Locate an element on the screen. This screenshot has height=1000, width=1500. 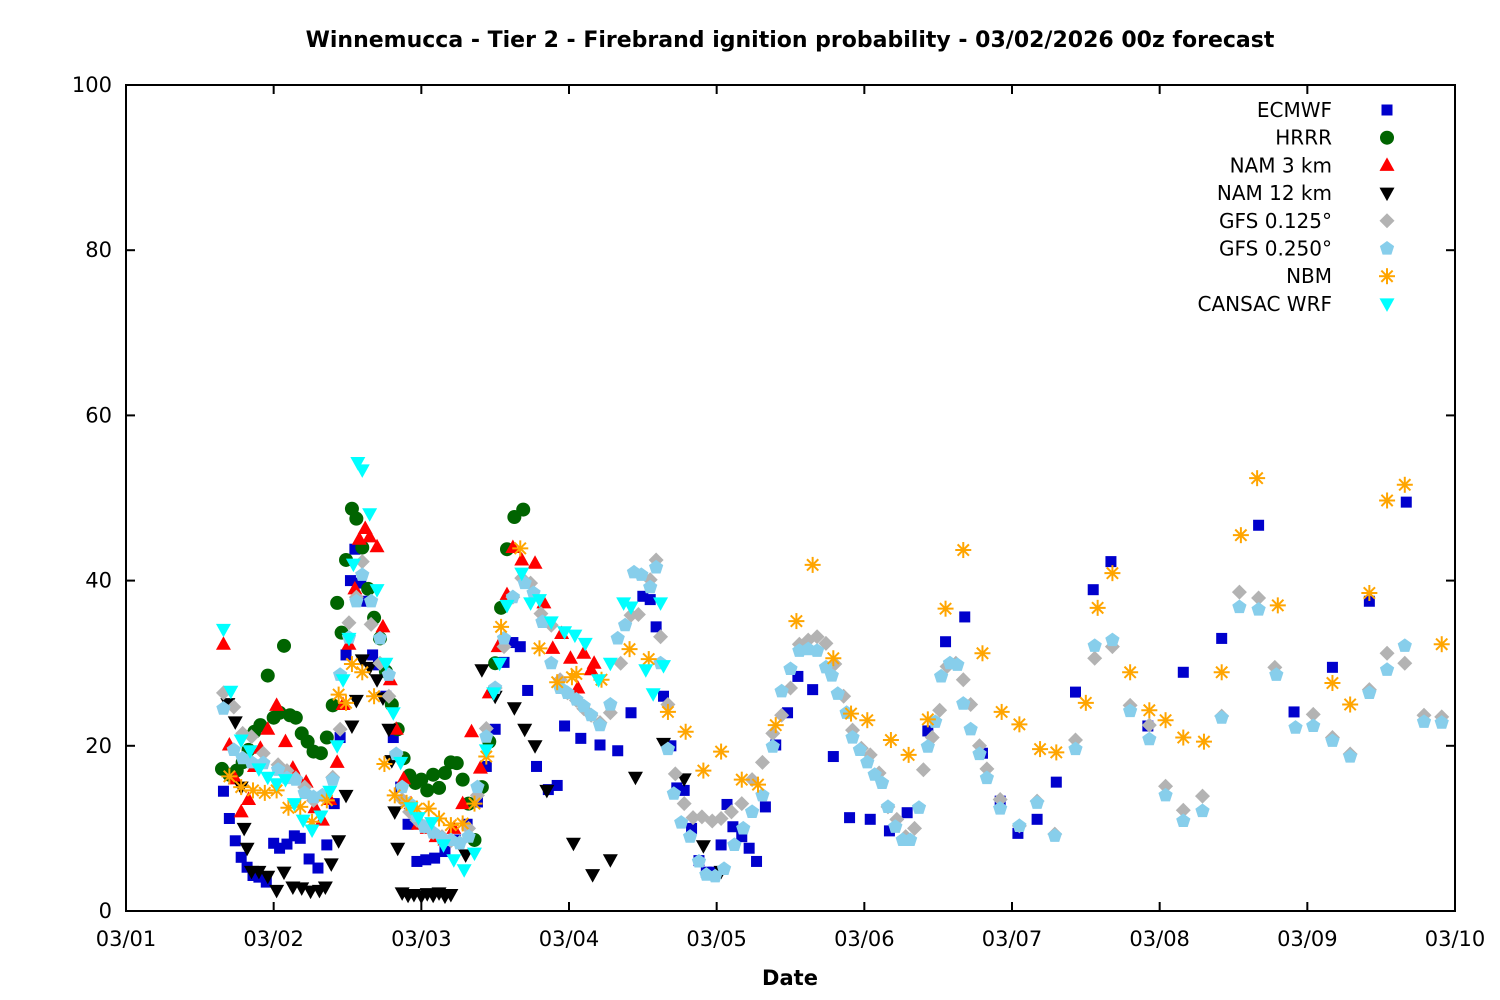
x-tick-label: 03/06 is located at coordinates (864, 939).